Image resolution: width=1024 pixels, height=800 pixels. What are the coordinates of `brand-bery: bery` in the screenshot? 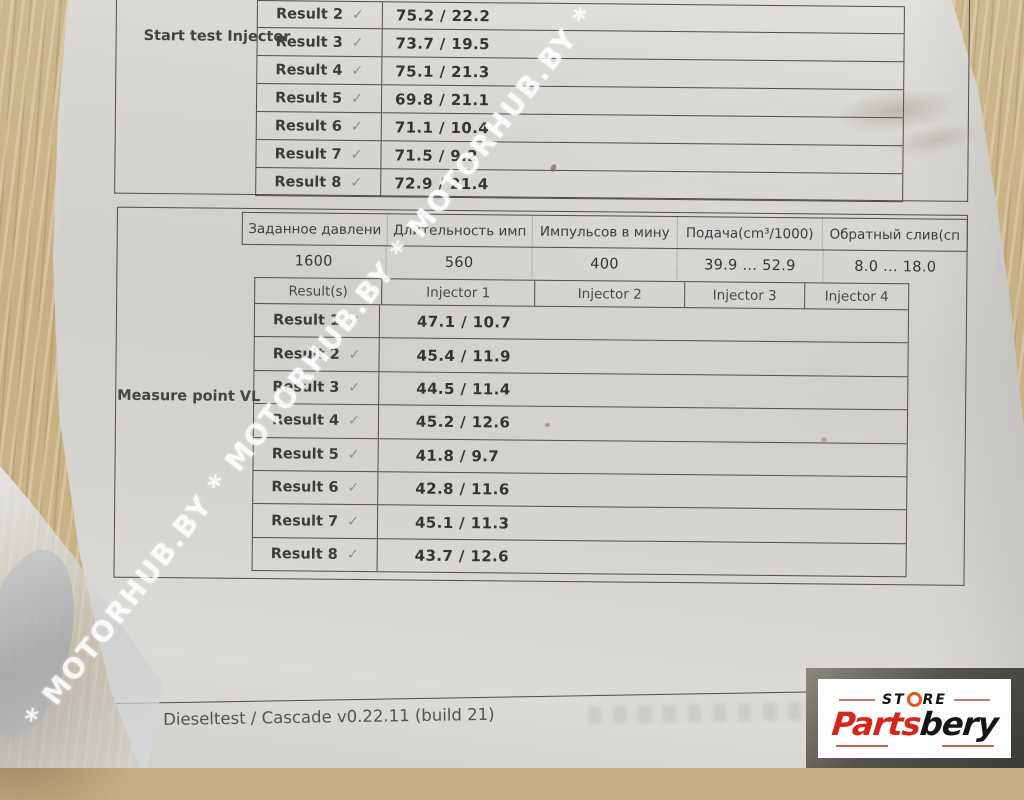 It's located at (959, 724).